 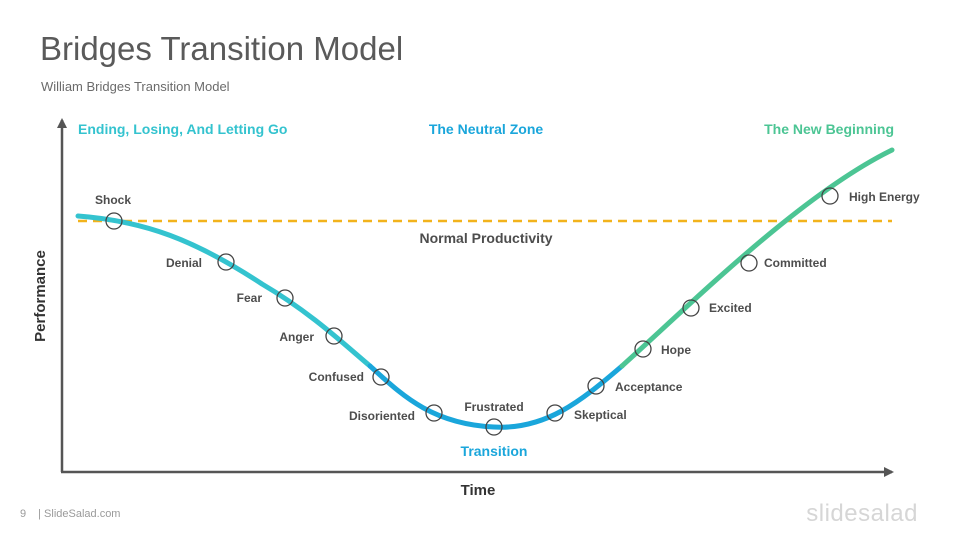 I want to click on stage-label-fear: Fear, so click(x=250, y=298).